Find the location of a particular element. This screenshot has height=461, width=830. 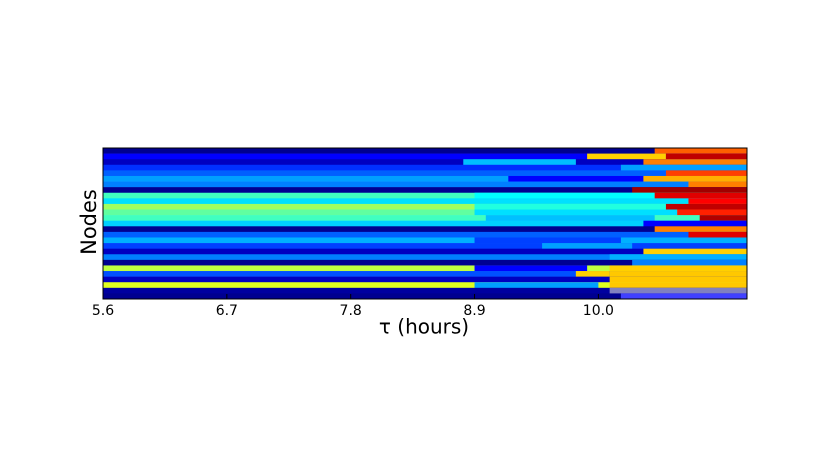

x-tick-label: 7.8 is located at coordinates (351, 311).